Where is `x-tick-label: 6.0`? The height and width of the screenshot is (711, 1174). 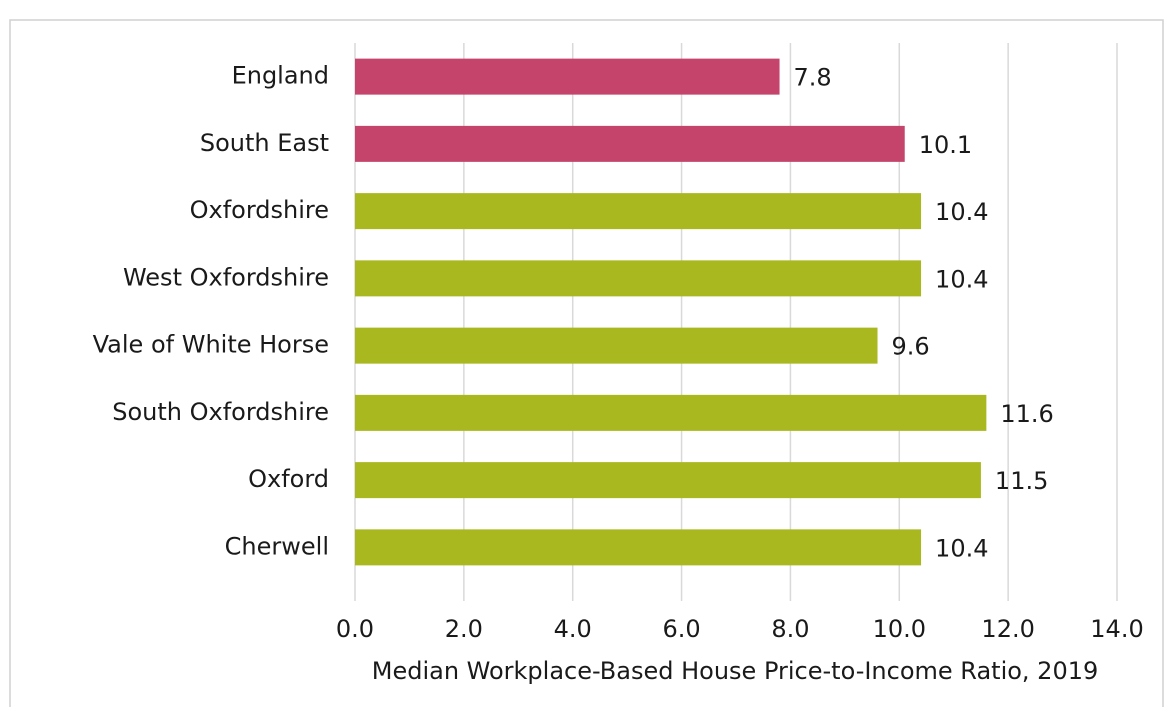
x-tick-label: 6.0 is located at coordinates (681, 629).